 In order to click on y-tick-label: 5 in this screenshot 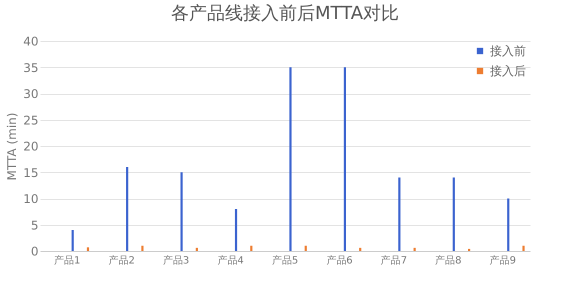, I will do `click(34, 225)`.